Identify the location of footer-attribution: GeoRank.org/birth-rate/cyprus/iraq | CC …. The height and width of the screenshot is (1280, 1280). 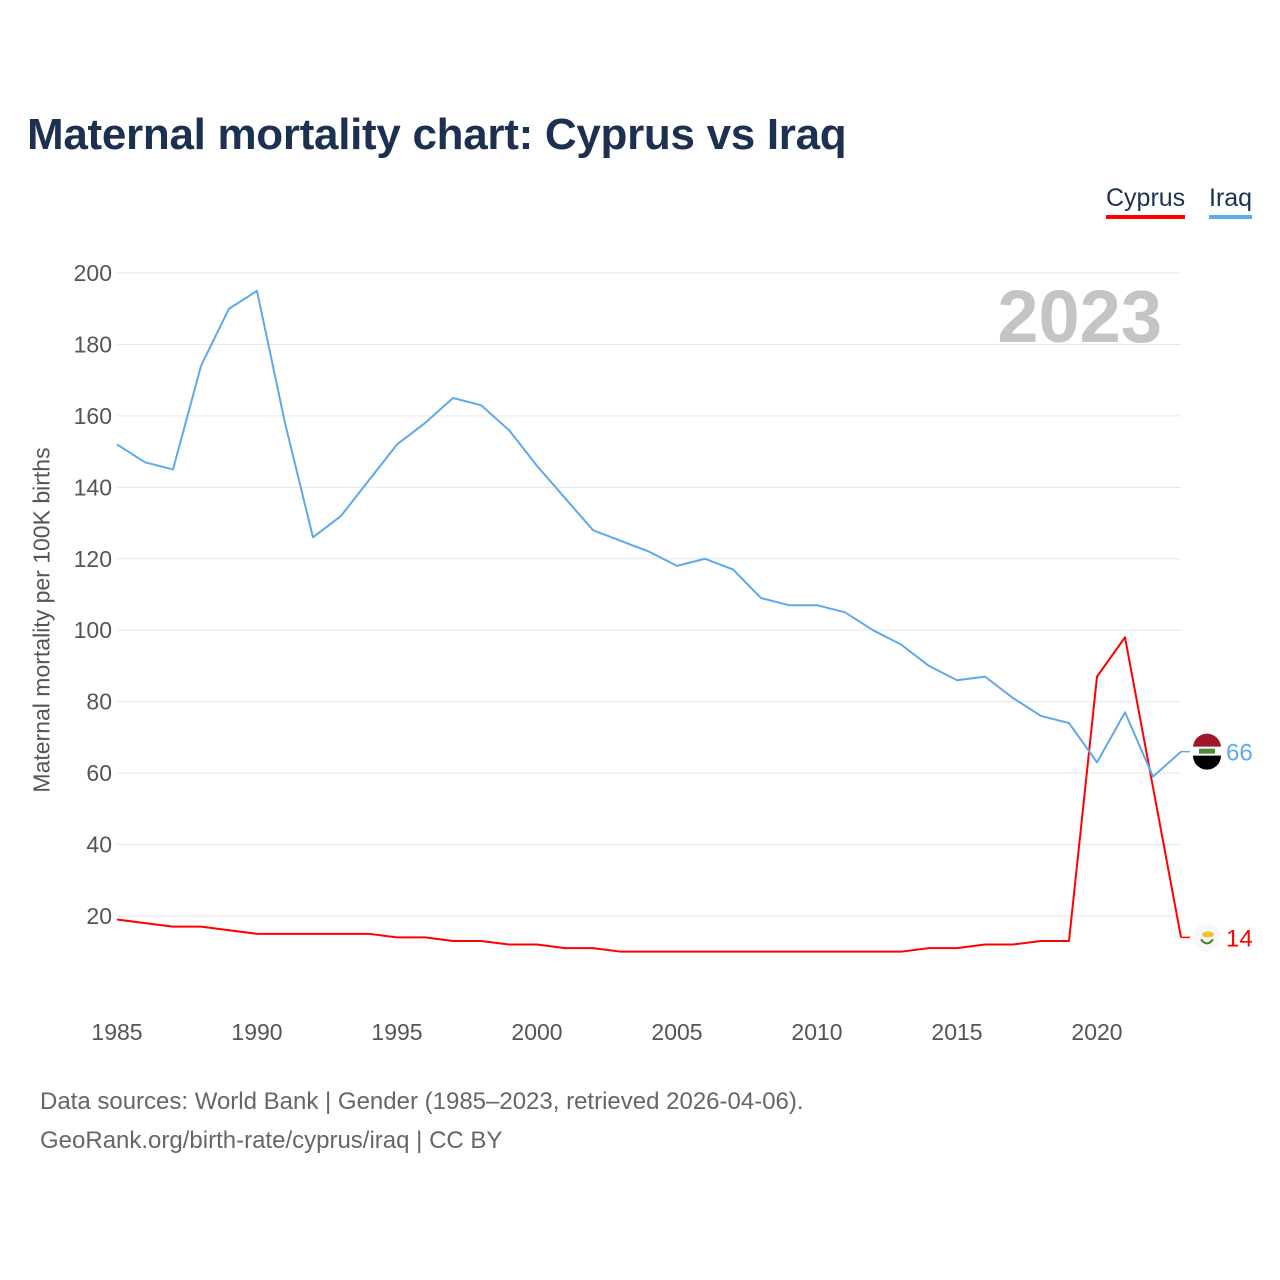
(271, 1140).